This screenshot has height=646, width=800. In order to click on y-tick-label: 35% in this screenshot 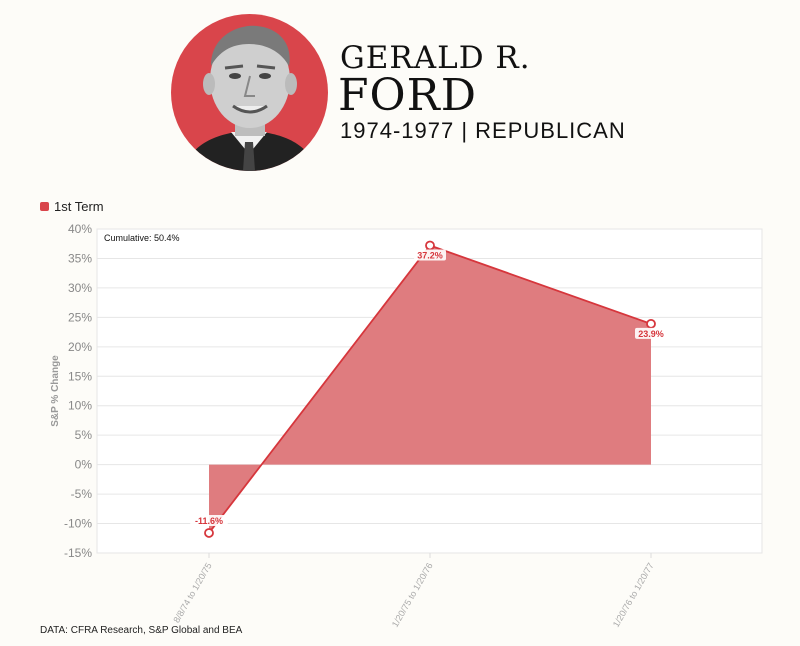, I will do `click(80, 258)`.